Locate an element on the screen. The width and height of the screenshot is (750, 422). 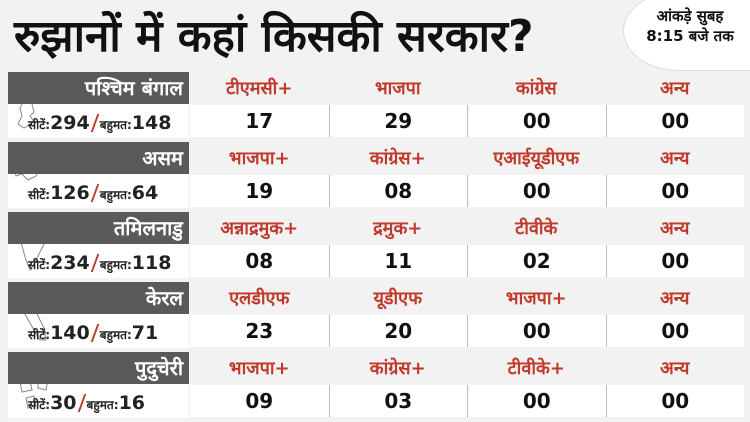
party-cell: अन्नाद्रमुक+ 08 is located at coordinates (259, 245).